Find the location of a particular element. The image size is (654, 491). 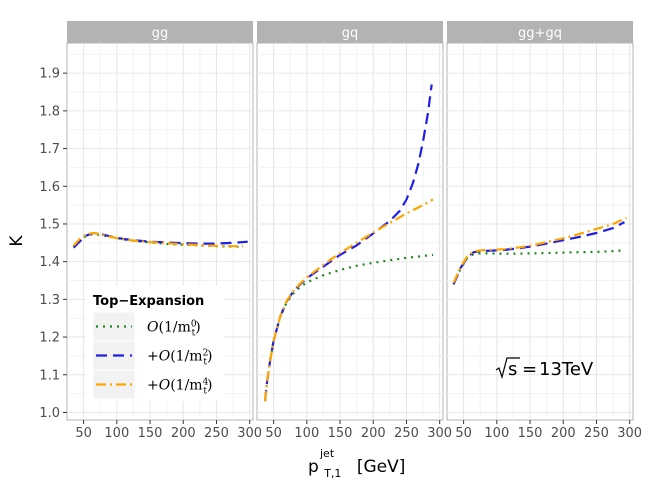

y-tick-label: 1.5 is located at coordinates (49, 224).